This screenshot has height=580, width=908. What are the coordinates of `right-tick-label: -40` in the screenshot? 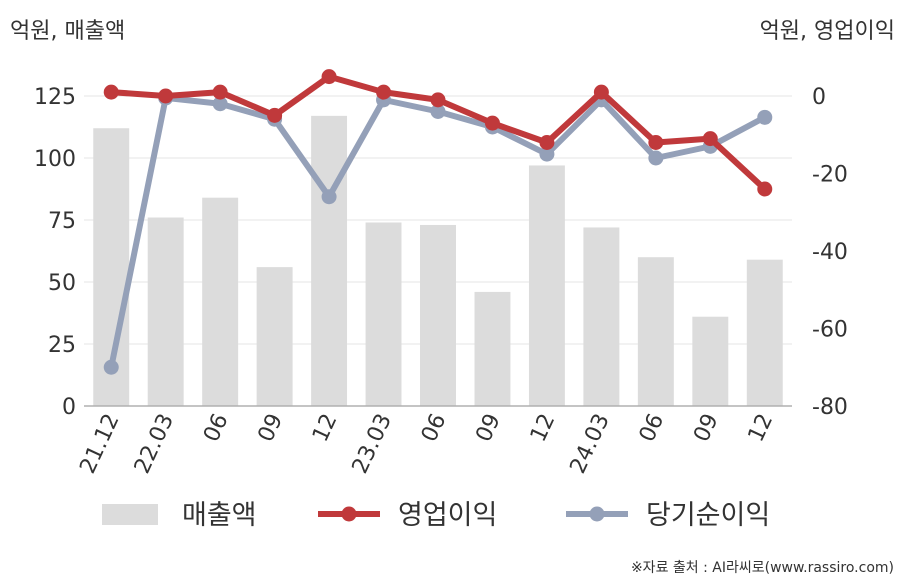 It's located at (830, 252).